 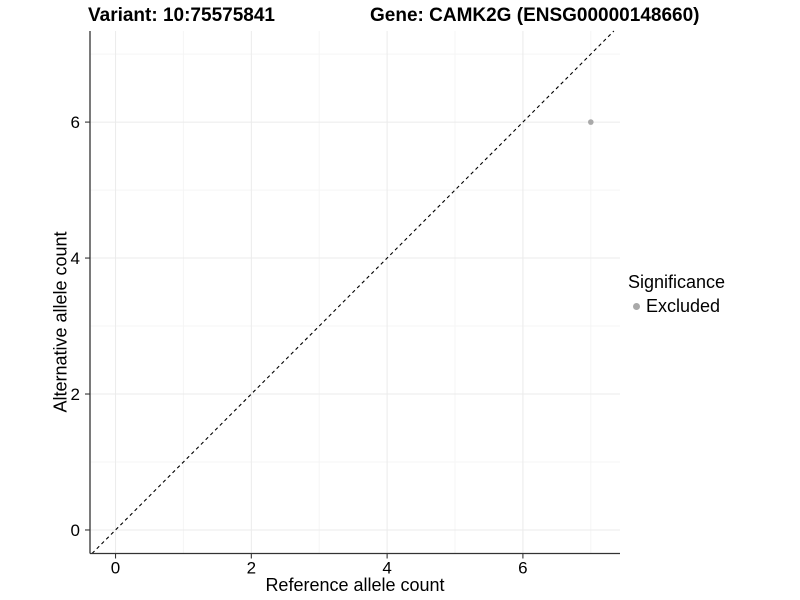 What do you see at coordinates (115, 568) in the screenshot?
I see `x-tick-label: 0` at bounding box center [115, 568].